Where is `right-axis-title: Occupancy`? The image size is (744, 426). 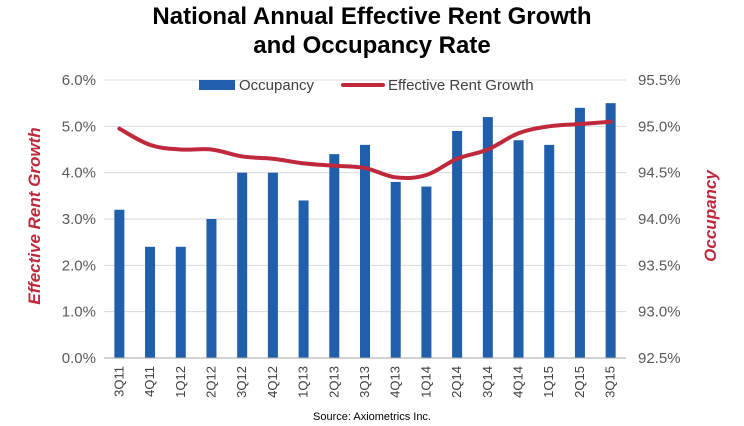
right-axis-title: Occupancy is located at coordinates (710, 215).